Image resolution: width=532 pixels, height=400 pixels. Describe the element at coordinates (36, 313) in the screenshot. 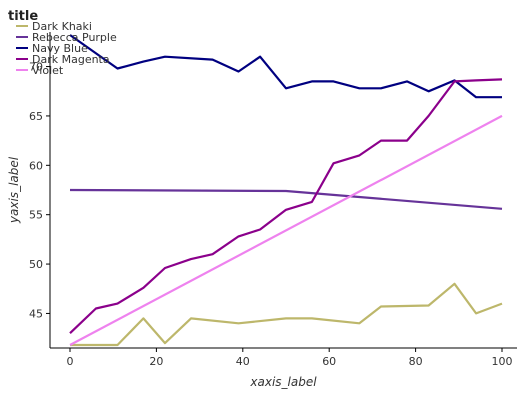

I see `y-tick-label: 45` at that location.